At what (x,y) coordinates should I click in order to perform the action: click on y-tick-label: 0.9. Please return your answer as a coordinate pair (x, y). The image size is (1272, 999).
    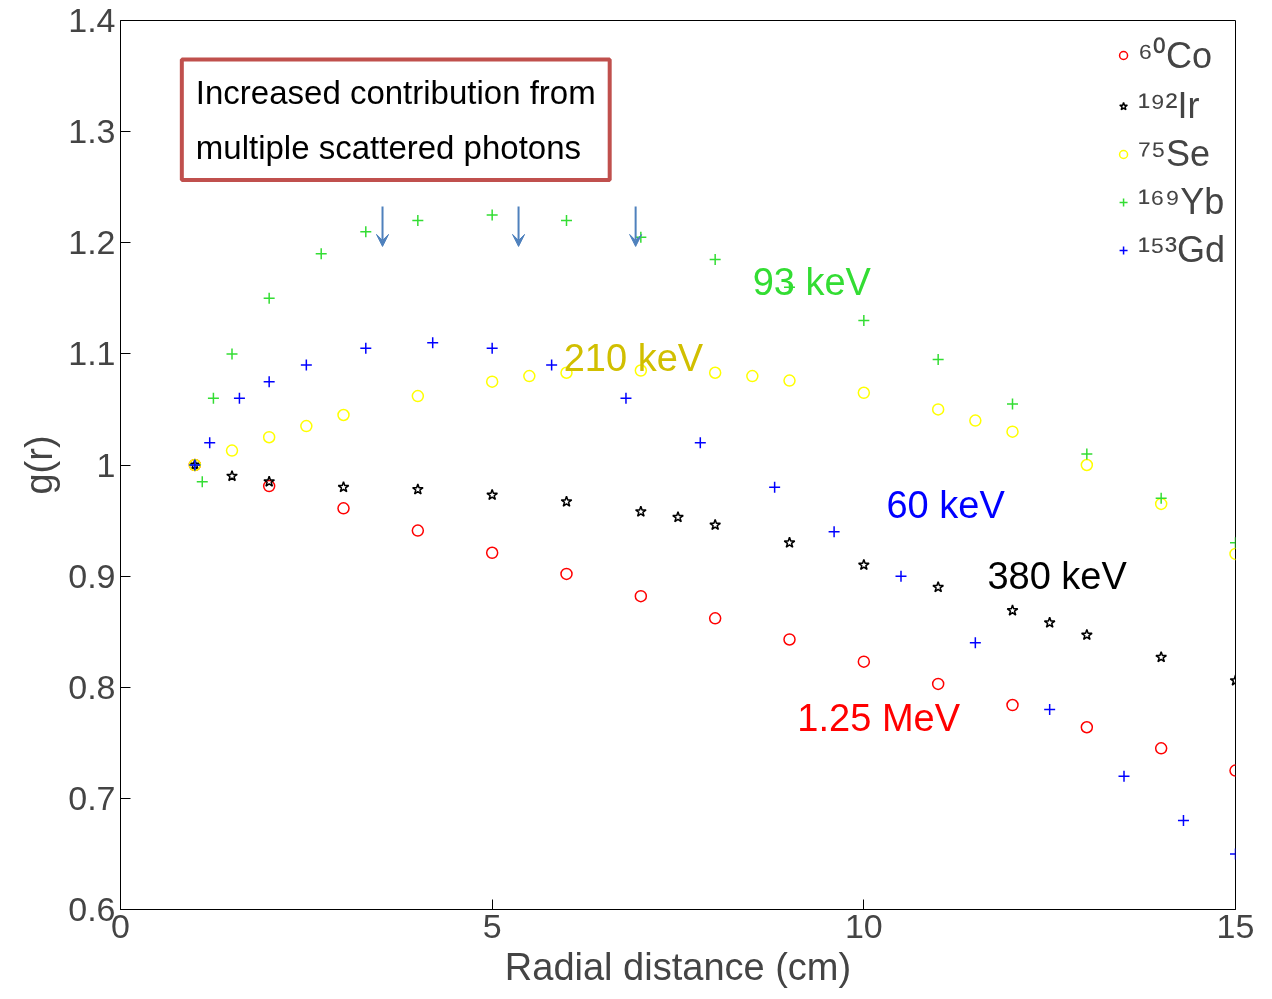
    Looking at the image, I should click on (92, 575).